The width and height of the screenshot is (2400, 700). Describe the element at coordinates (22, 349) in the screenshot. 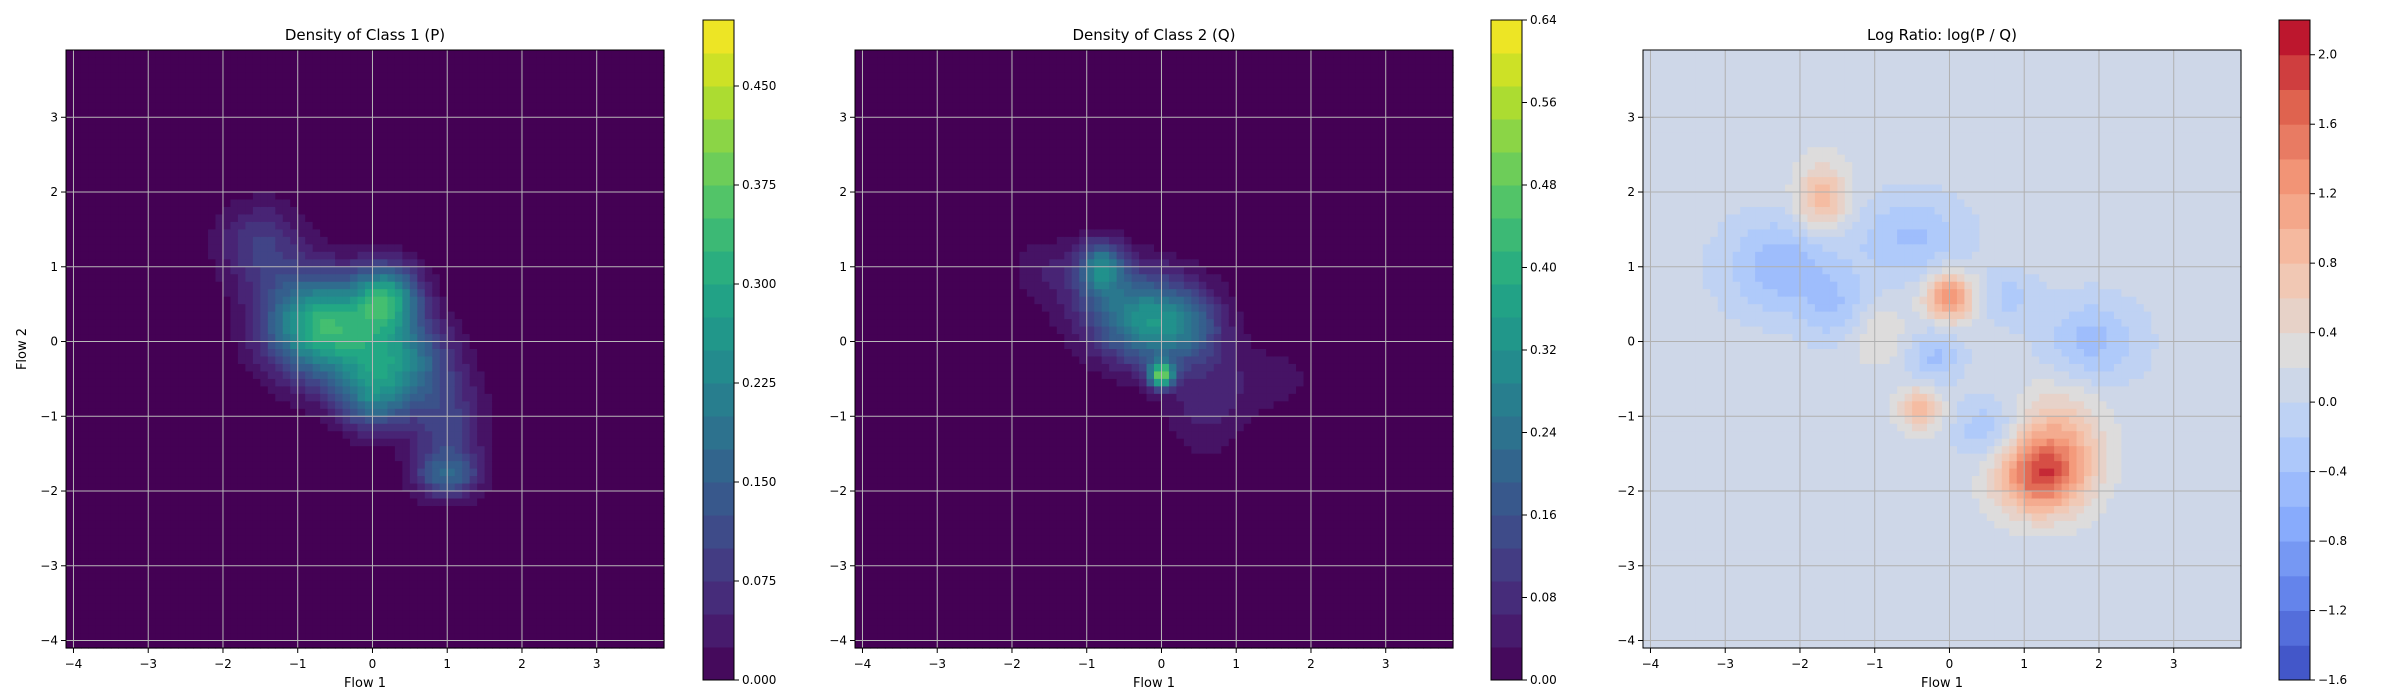

I see `y-axis-label: Flow 2` at that location.